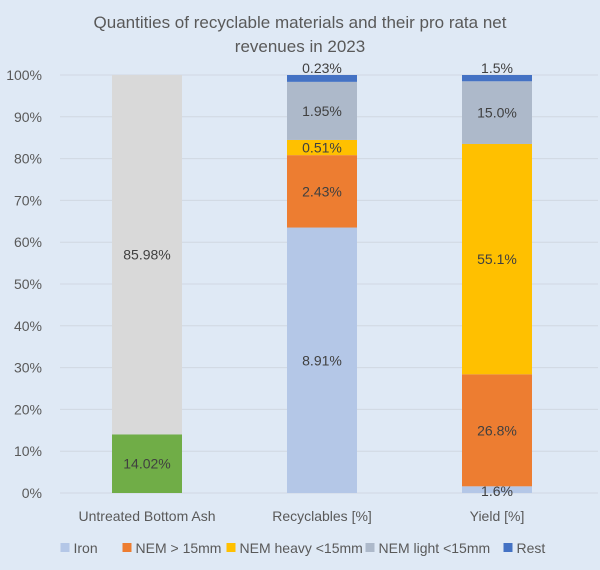 Image resolution: width=600 pixels, height=570 pixels. Describe the element at coordinates (28, 159) in the screenshot. I see `y-tick-label: 80%` at that location.